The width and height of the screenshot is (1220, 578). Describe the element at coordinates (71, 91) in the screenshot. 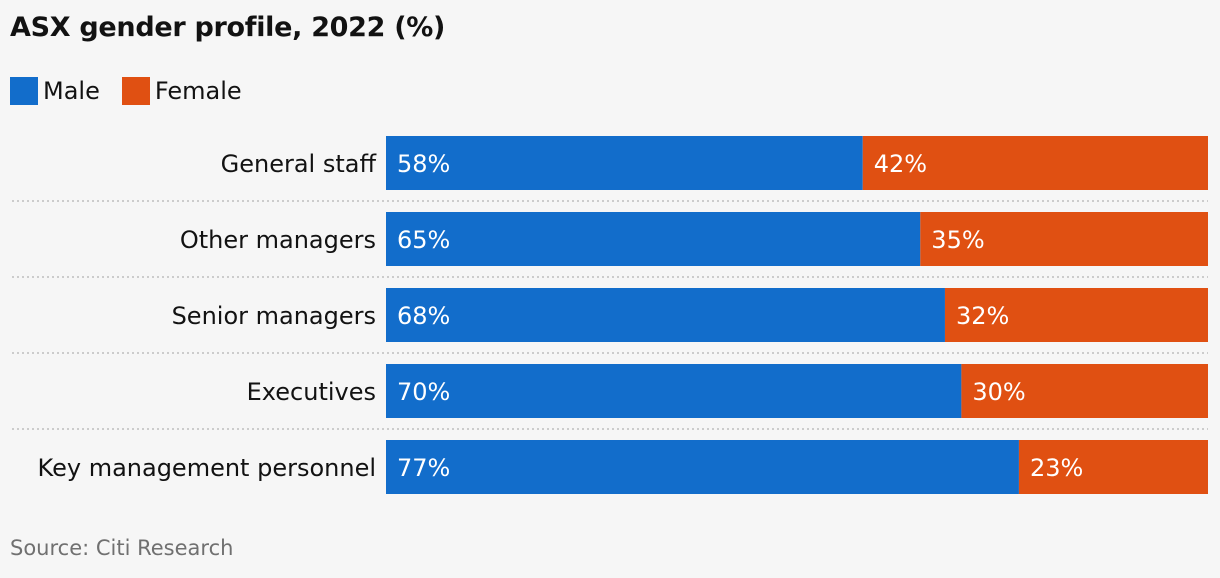

I see `legend-label-male: Male` at that location.